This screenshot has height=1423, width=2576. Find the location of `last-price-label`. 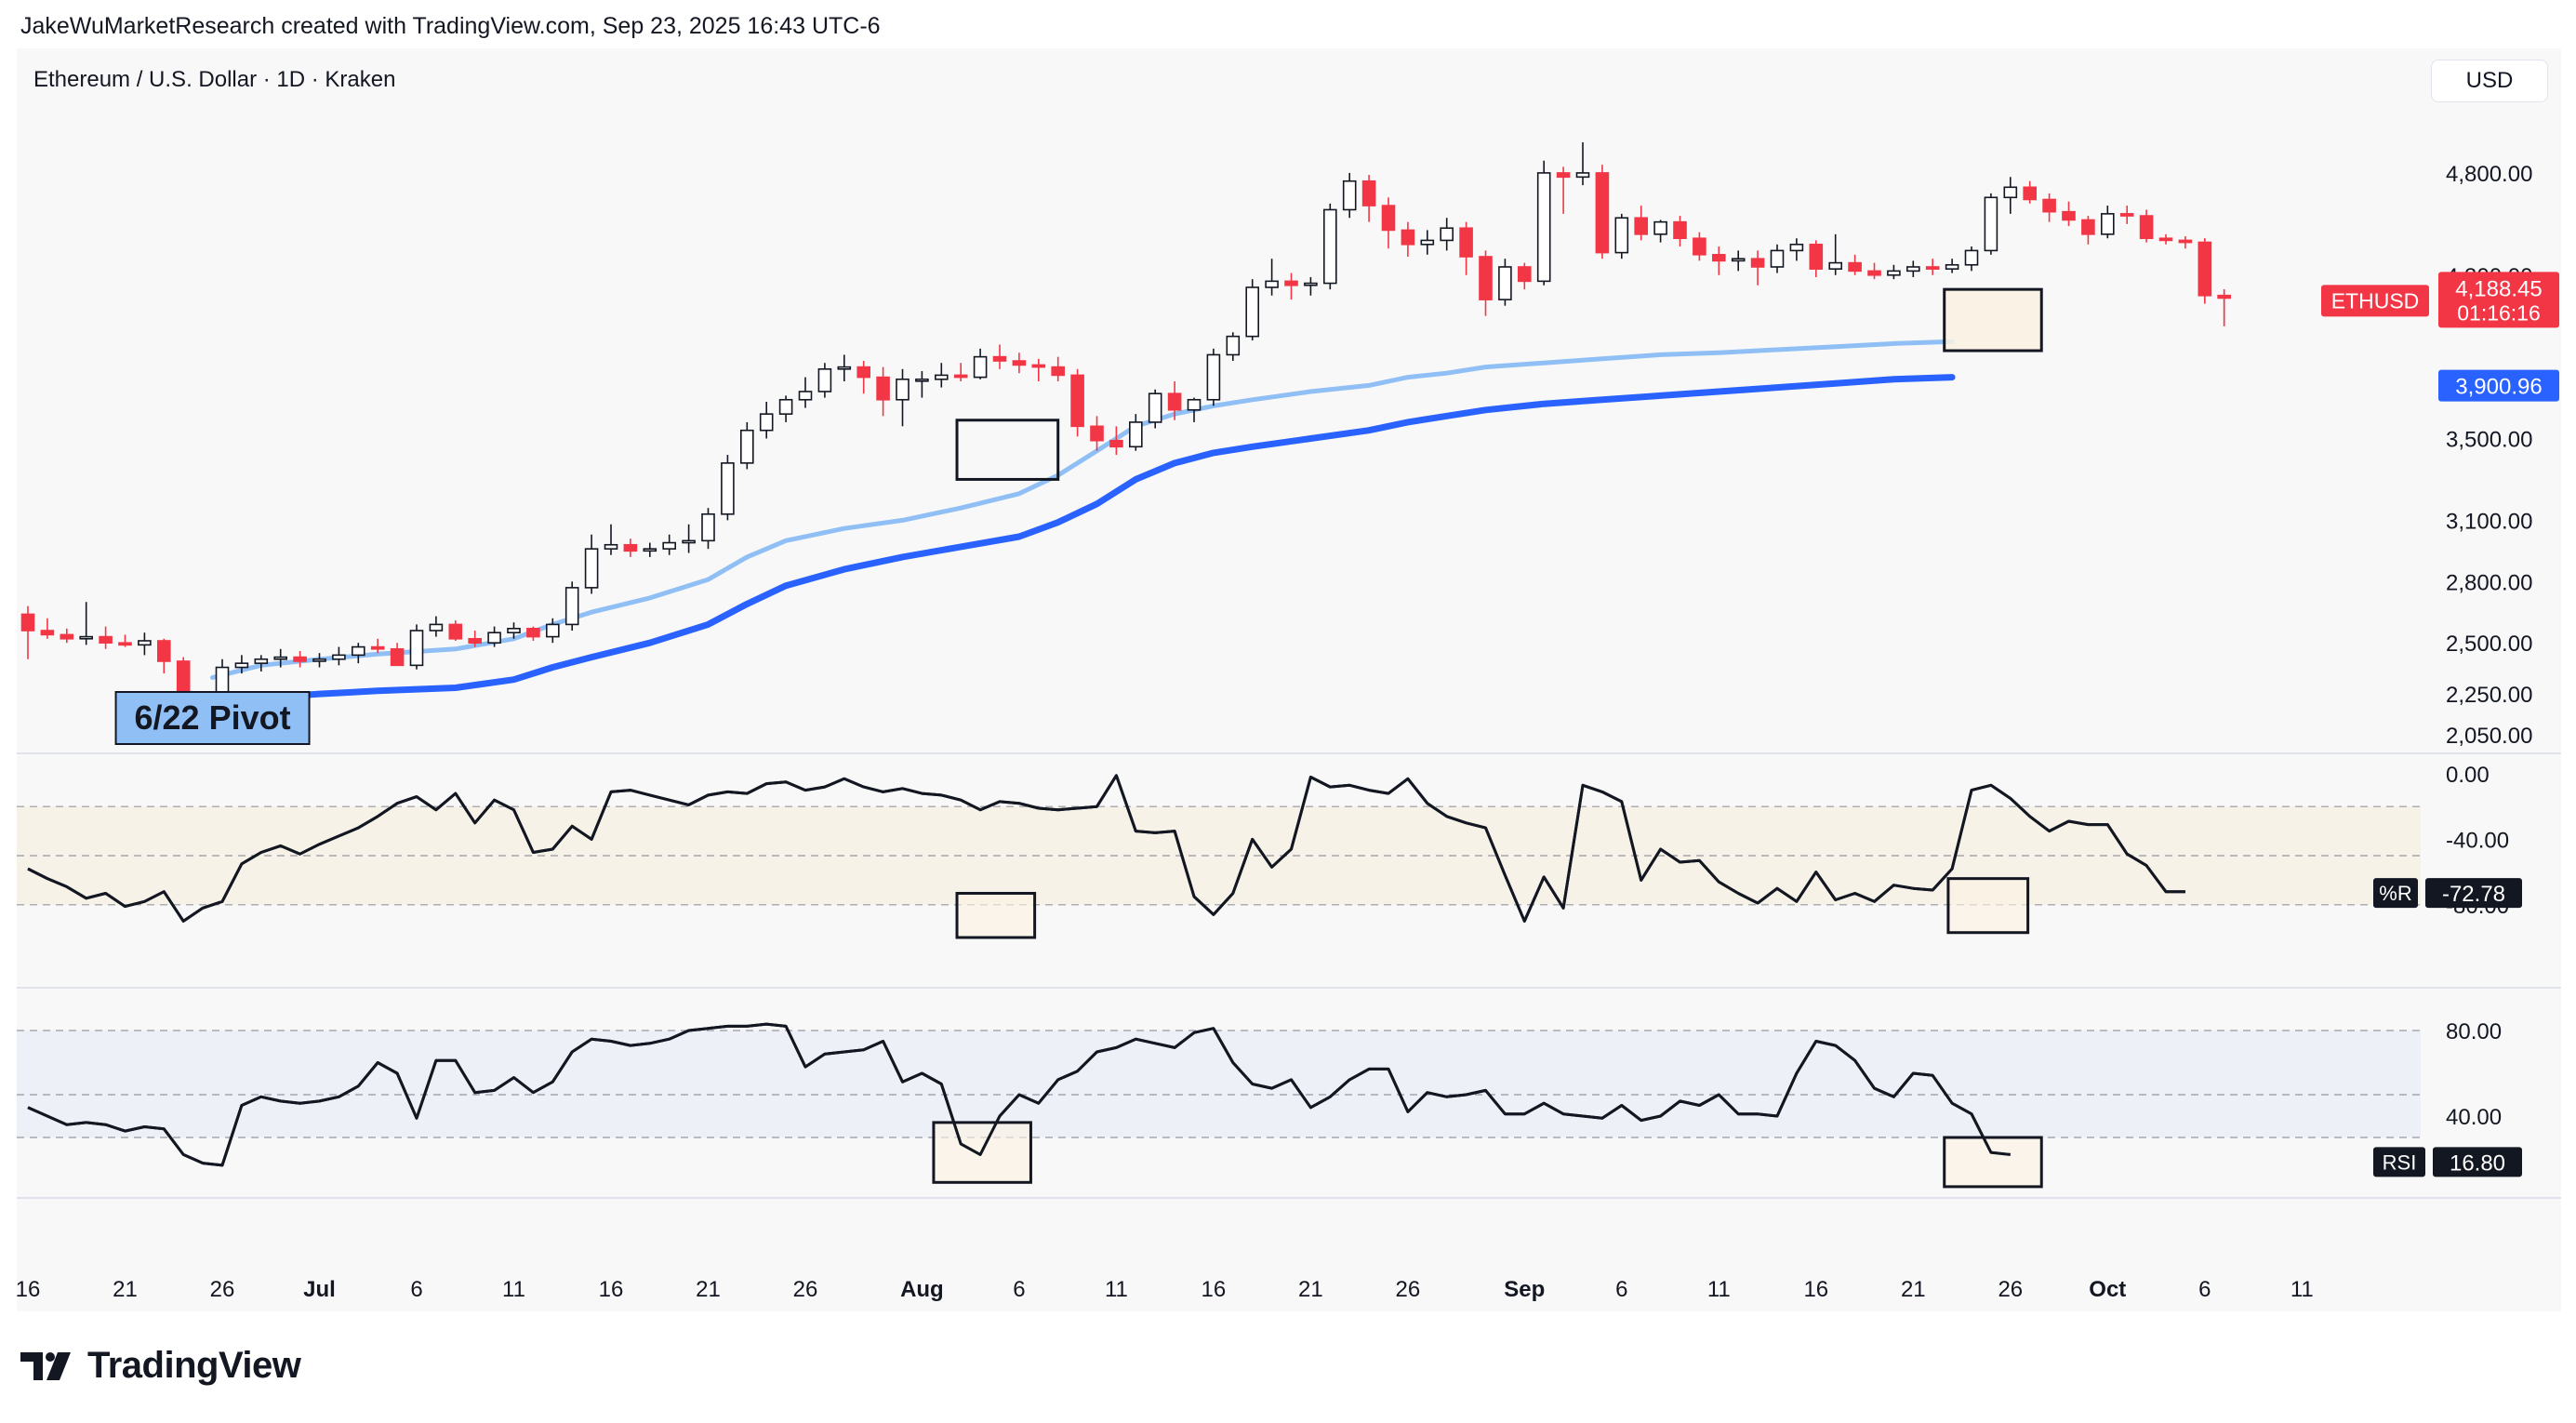

last-price-label is located at coordinates (2498, 300).